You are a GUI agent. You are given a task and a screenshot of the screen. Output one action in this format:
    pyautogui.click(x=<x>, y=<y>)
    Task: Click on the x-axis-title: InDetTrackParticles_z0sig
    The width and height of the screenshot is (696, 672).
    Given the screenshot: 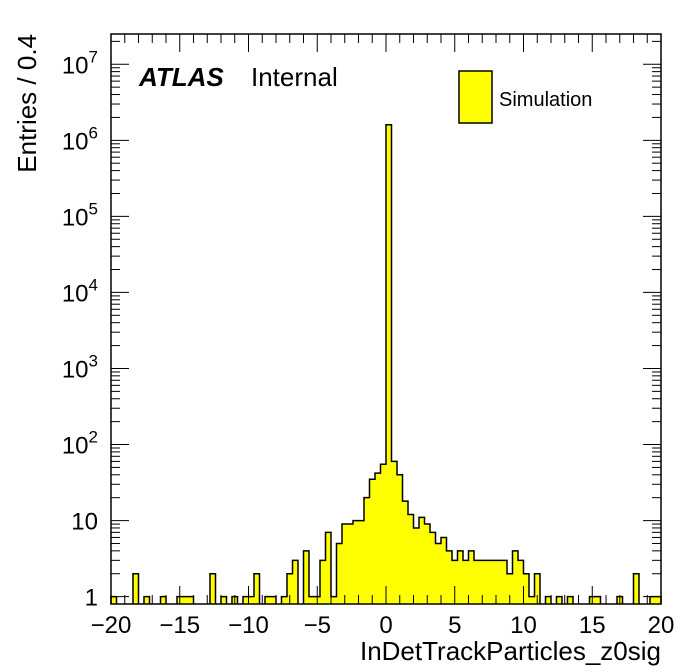 What is the action you would take?
    pyautogui.click(x=510, y=651)
    